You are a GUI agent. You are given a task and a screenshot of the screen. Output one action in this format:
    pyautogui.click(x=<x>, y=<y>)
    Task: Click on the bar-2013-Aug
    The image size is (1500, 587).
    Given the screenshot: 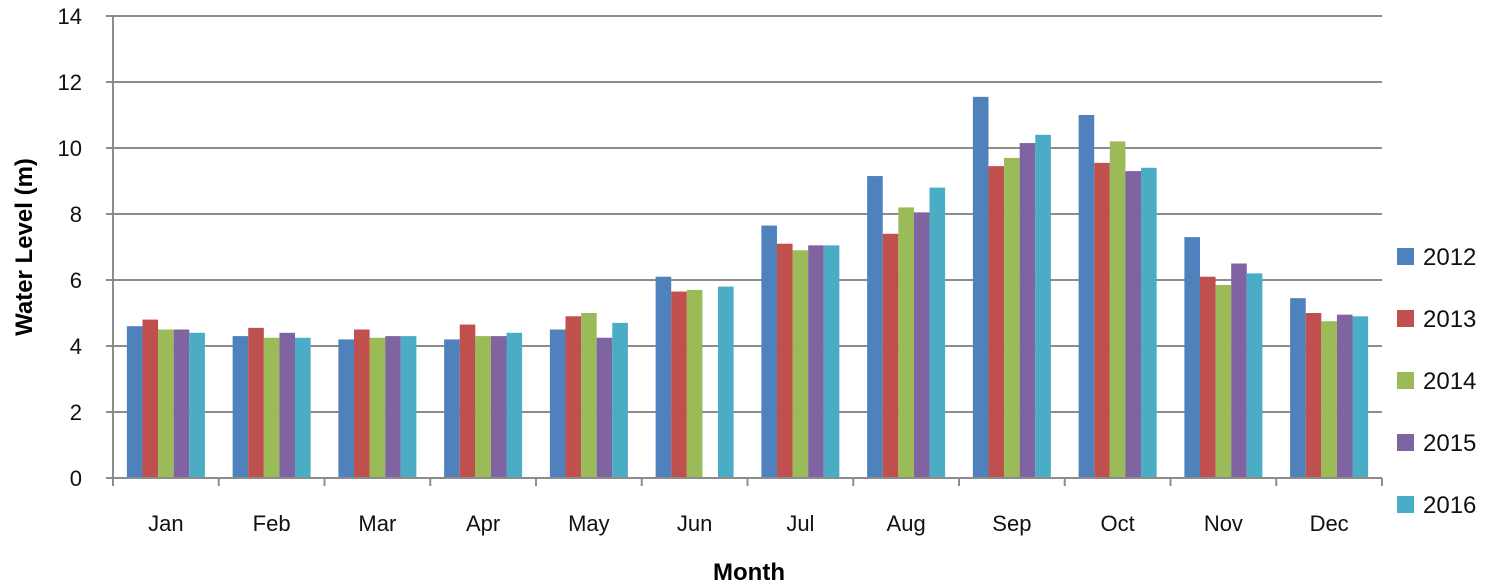 What is the action you would take?
    pyautogui.click(x=890, y=355)
    